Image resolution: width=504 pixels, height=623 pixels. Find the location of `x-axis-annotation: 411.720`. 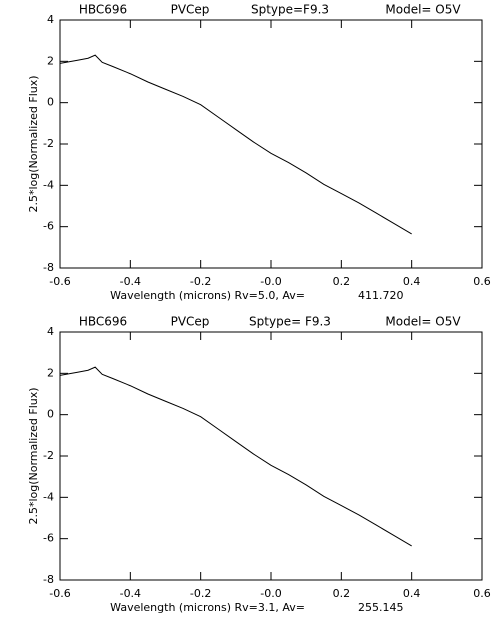

x-axis-annotation: 411.720 is located at coordinates (381, 295).